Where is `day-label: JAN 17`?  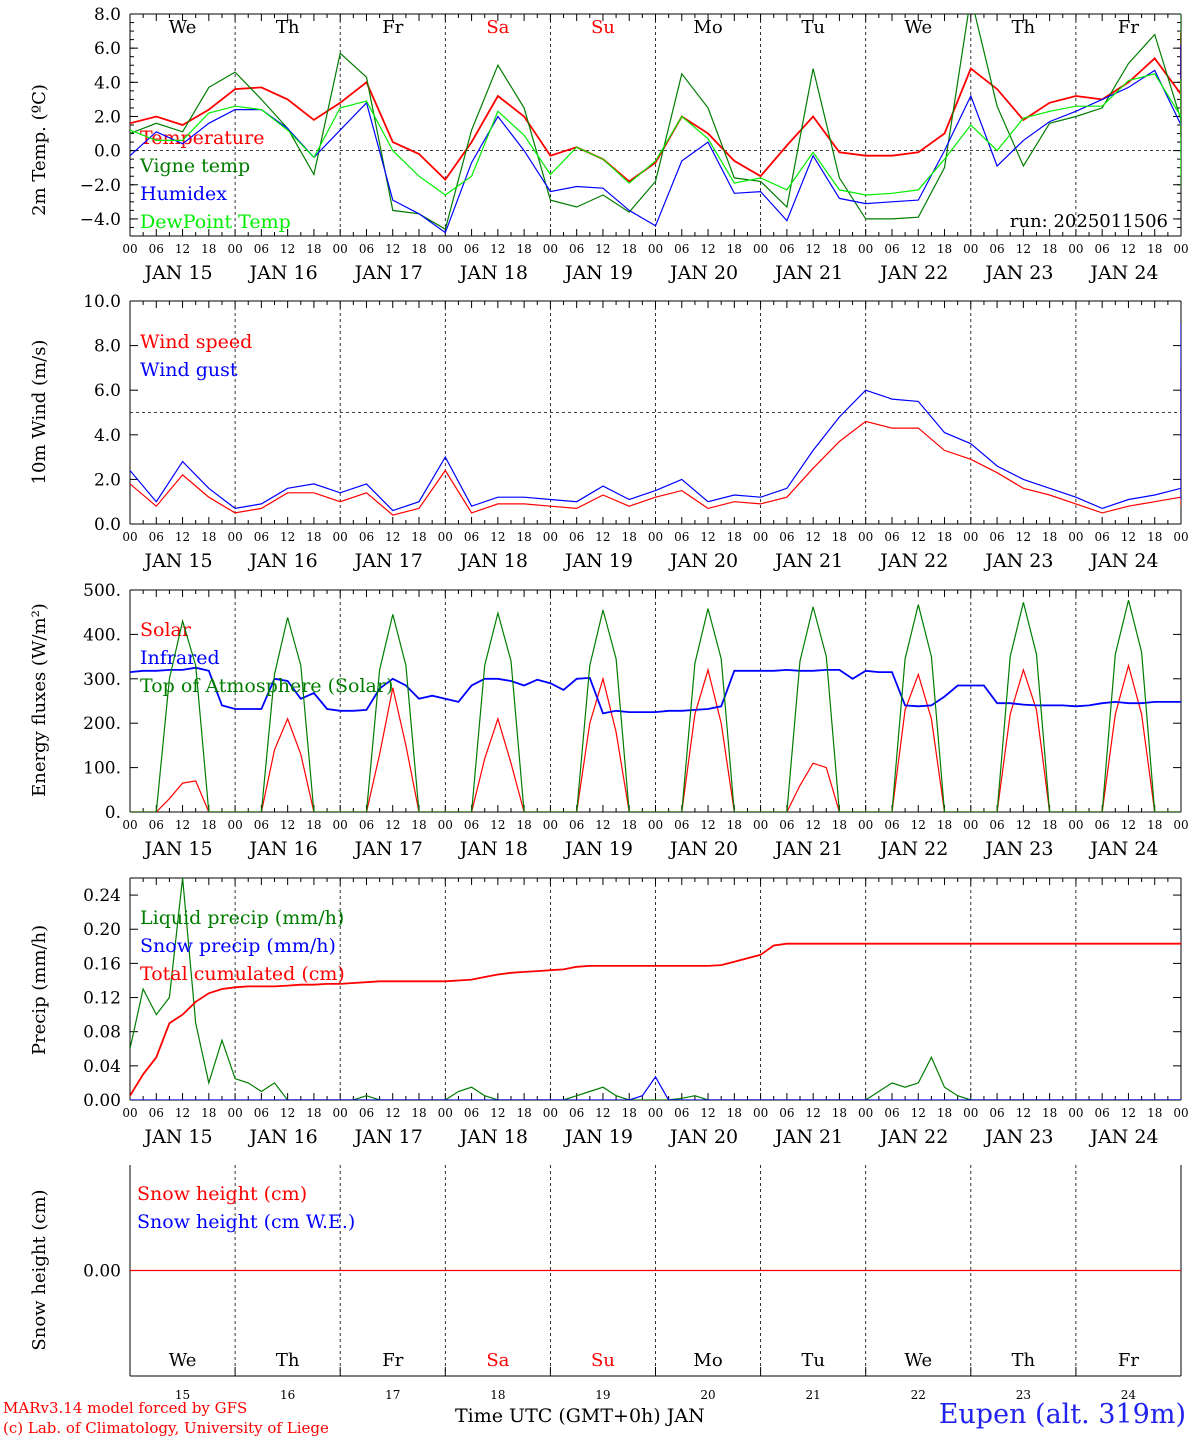
day-label: JAN 17 is located at coordinates (388, 849).